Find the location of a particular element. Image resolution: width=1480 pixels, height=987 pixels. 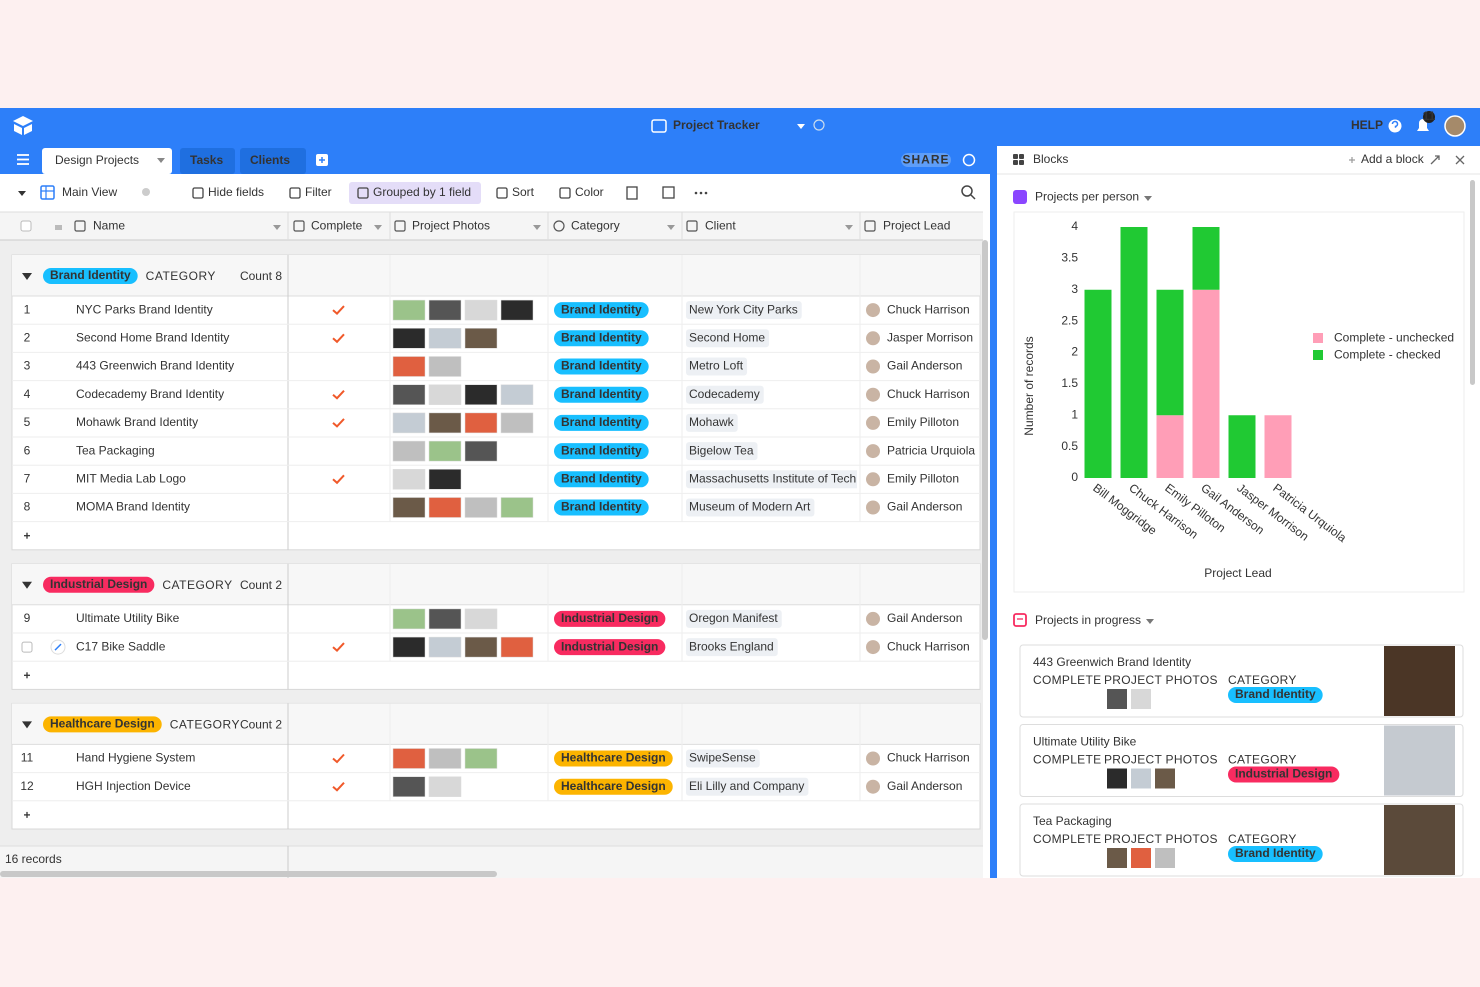

client: Codecademy is located at coordinates (724, 394).